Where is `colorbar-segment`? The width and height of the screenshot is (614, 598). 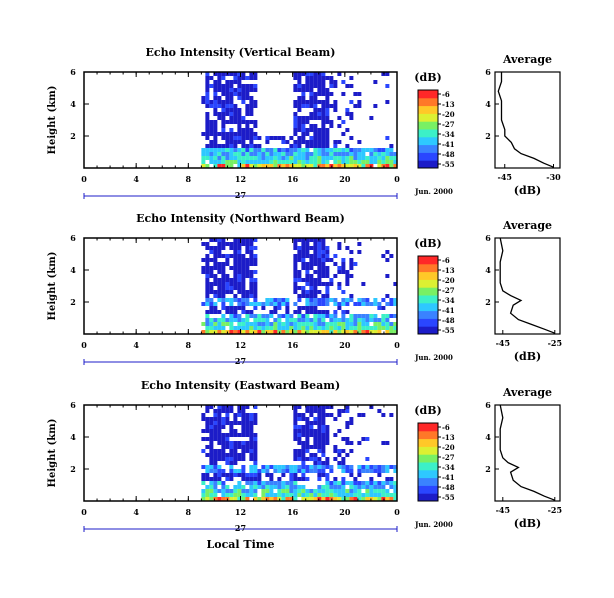 colorbar-segment is located at coordinates (428, 283).